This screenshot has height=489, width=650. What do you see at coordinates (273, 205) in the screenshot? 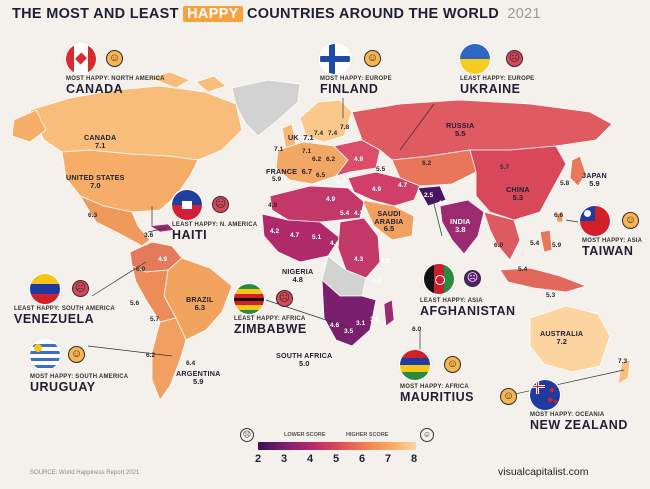
I see `score-sw-africa: 4.9` at bounding box center [273, 205].